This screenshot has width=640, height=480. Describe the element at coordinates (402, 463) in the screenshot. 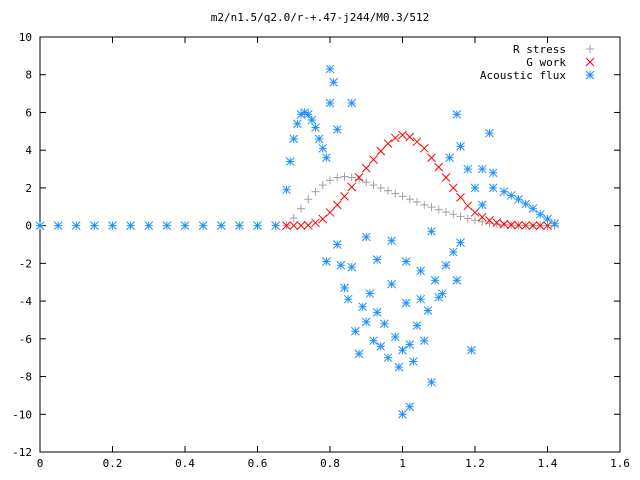

I see `x-tick-label: 1` at that location.